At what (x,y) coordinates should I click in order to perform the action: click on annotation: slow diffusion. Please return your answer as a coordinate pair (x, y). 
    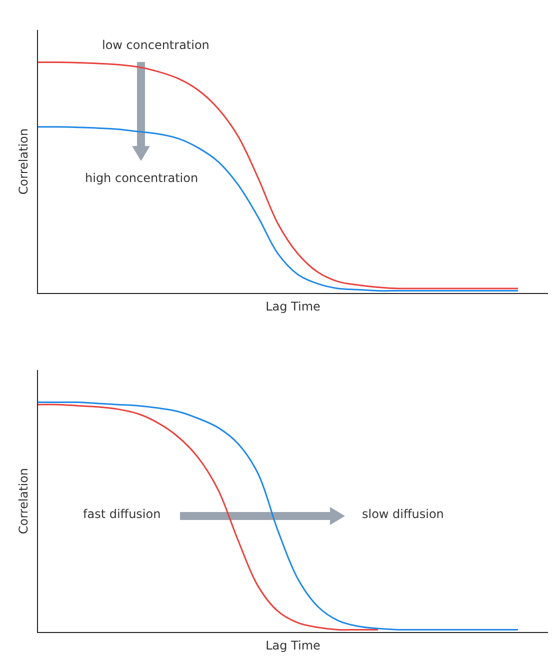
    Looking at the image, I should click on (403, 514).